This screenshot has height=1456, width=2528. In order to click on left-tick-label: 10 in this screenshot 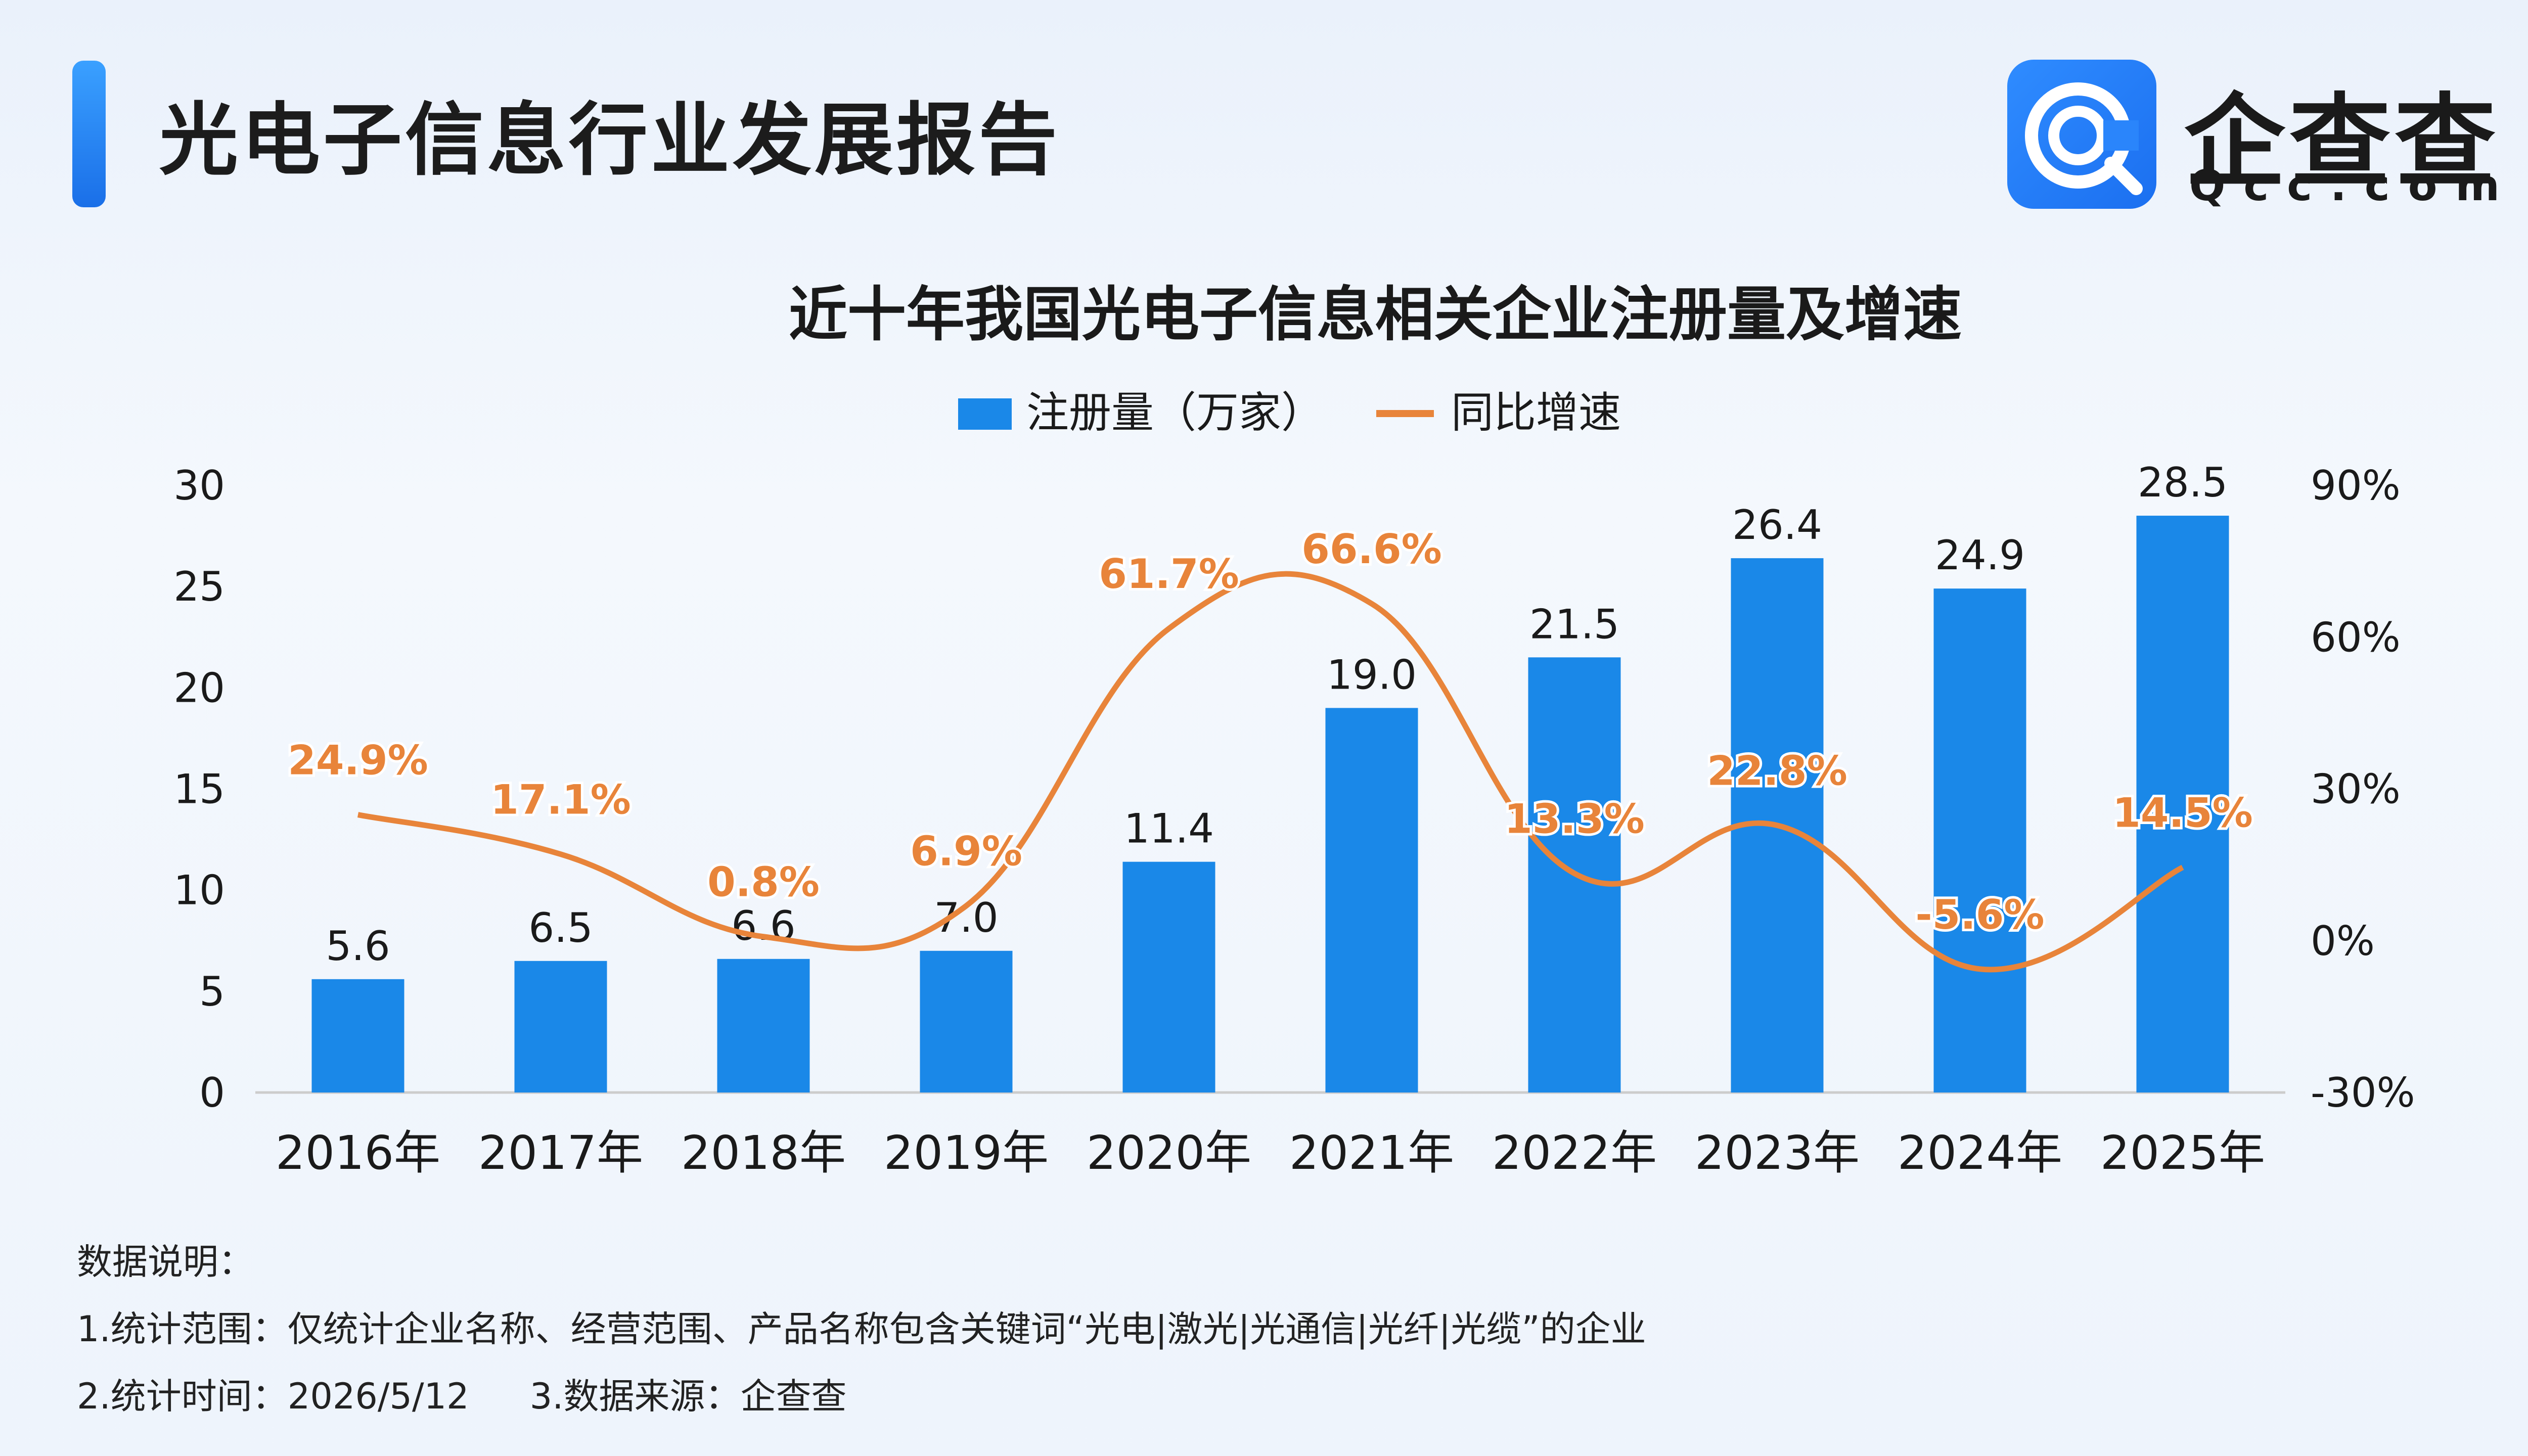, I will do `click(199, 890)`.